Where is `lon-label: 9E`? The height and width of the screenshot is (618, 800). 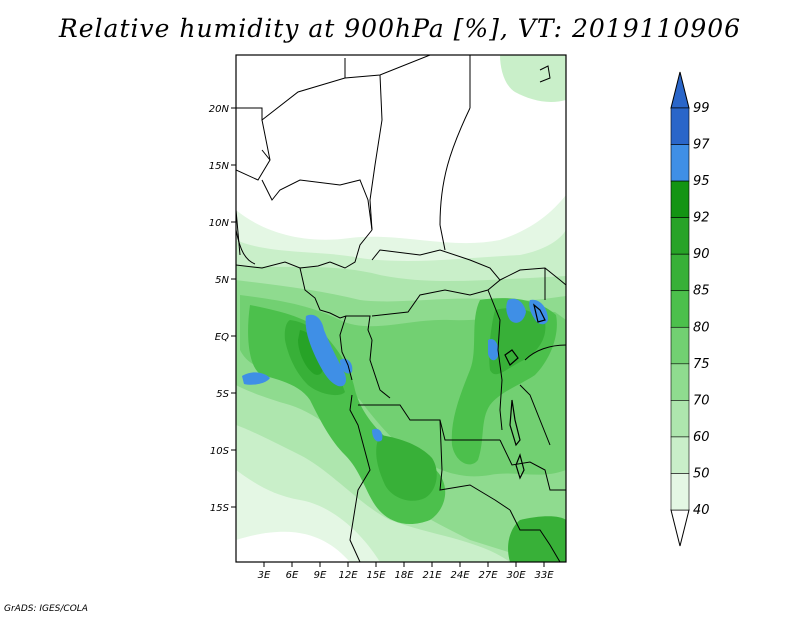 lon-label: 9E is located at coordinates (320, 575).